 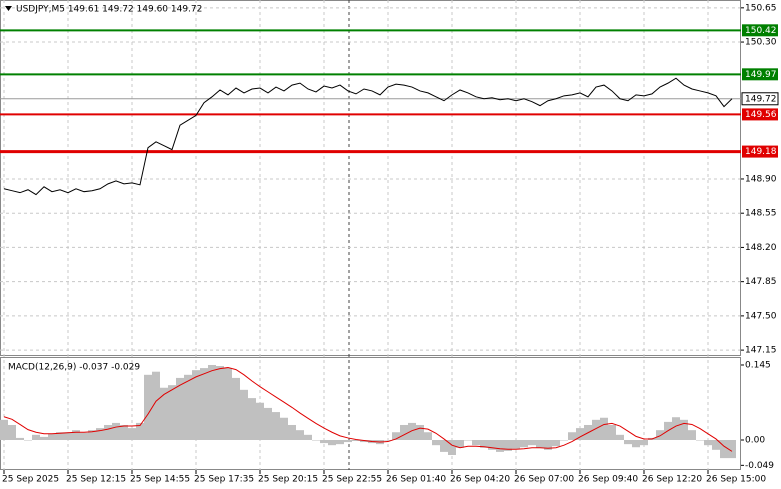 I want to click on menu-arrow, so click(x=8, y=8).